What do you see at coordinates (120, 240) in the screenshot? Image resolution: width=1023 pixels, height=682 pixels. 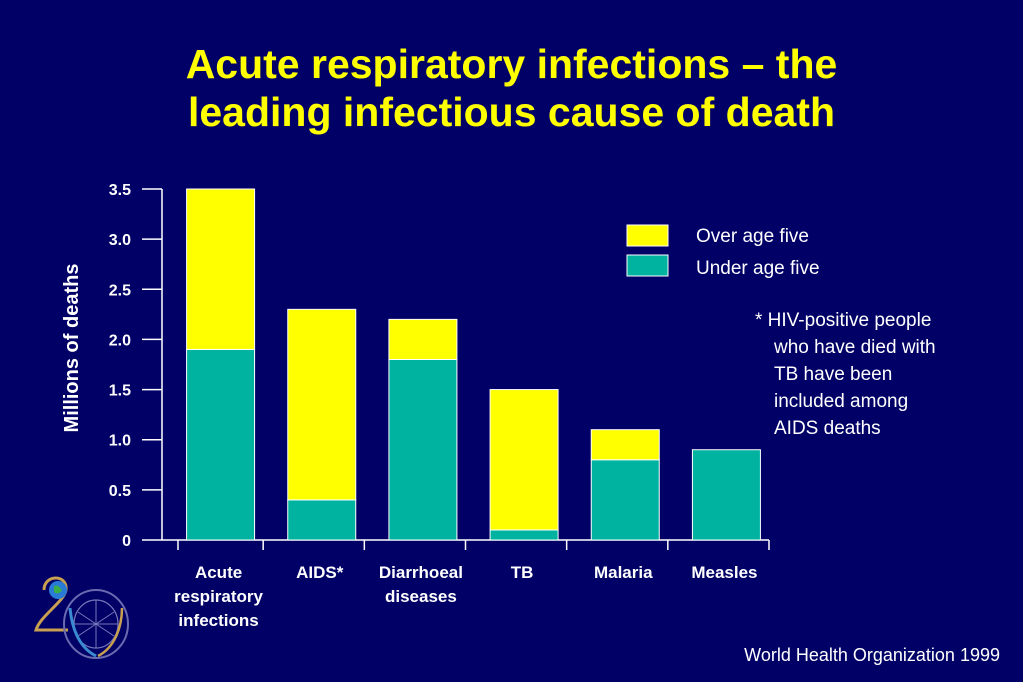 I see `y-tick-label: 3.0` at bounding box center [120, 240].